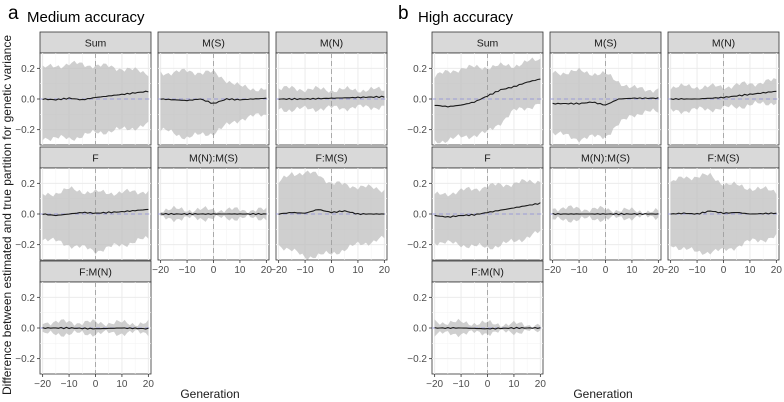 The width and height of the screenshot is (784, 402). Describe the element at coordinates (86, 17) in the screenshot. I see `section-title-a: Medium accuracy` at that location.